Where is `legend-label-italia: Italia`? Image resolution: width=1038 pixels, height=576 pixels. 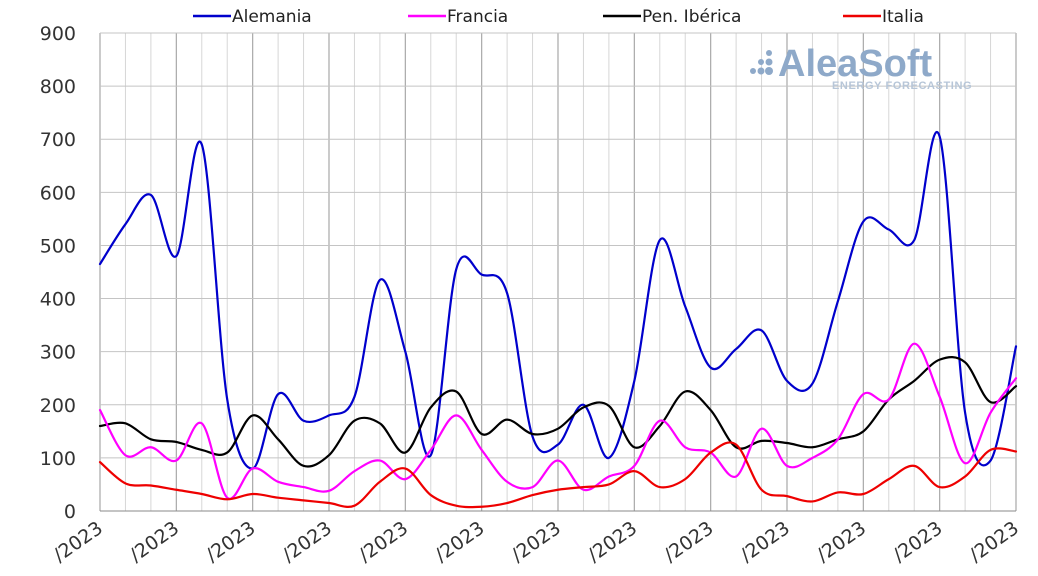 legend-label-italia: Italia is located at coordinates (903, 17).